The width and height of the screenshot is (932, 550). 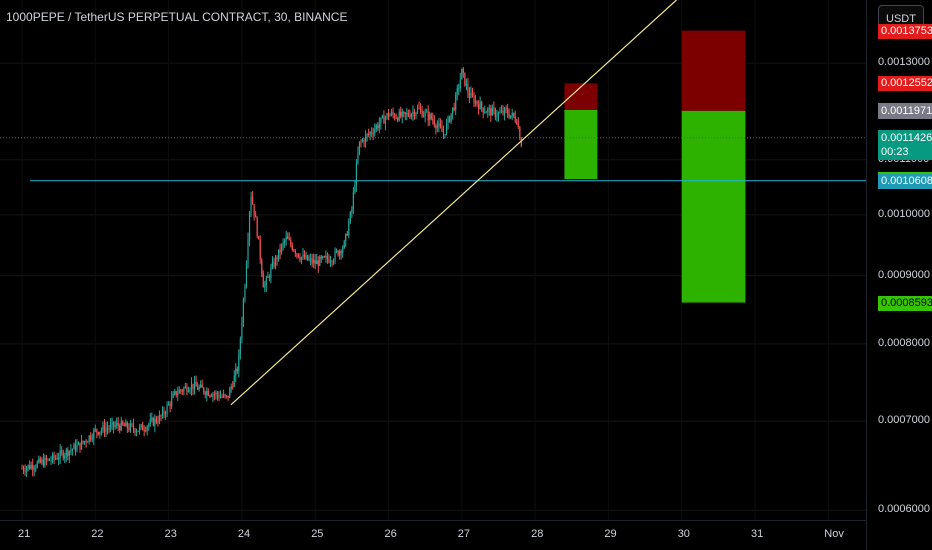 What do you see at coordinates (905, 84) in the screenshot?
I see `price-badge: 0.0012552` at bounding box center [905, 84].